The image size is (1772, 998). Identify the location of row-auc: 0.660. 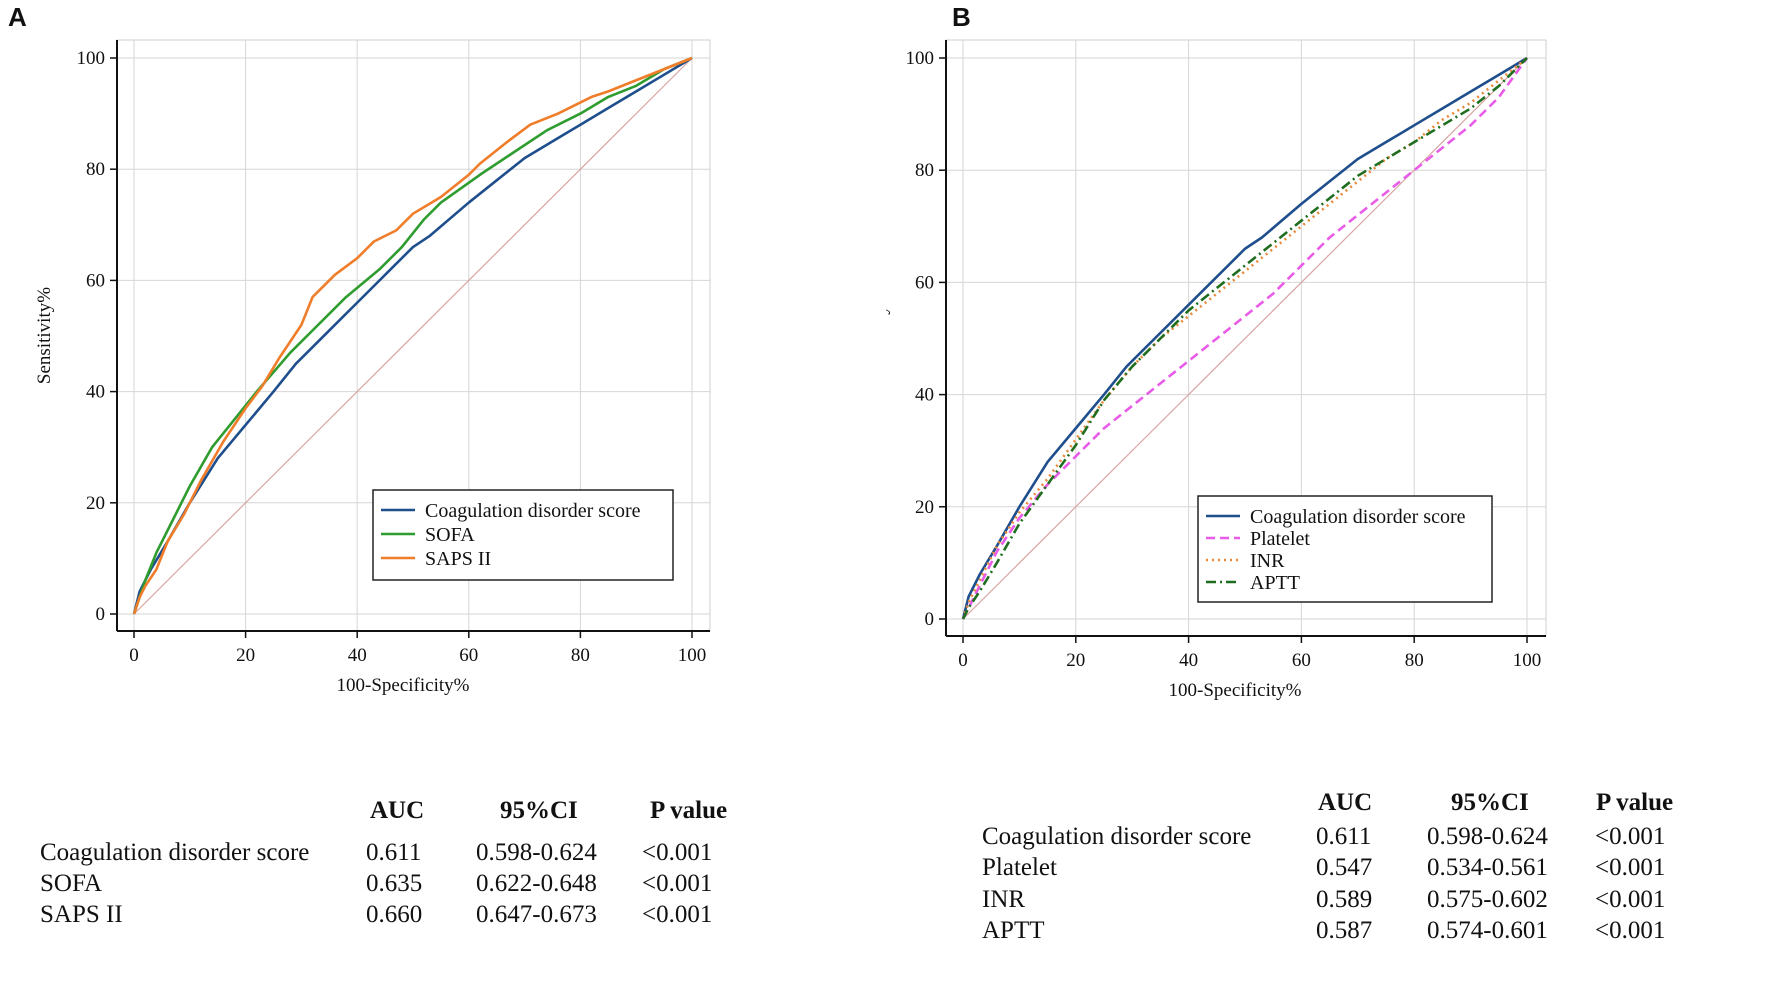
(394, 914).